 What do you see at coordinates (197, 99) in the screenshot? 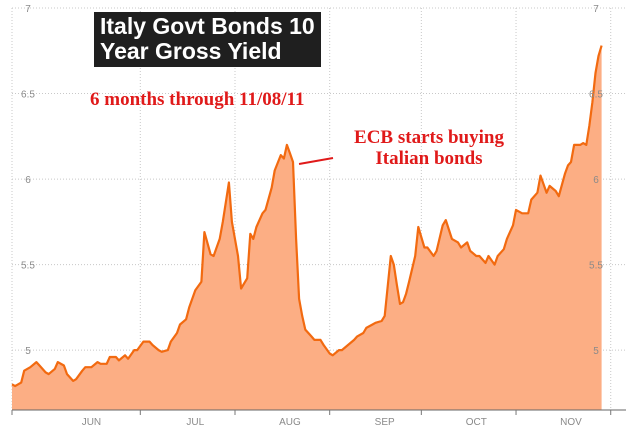
I see `chart-subtitle: 6 months through 11/08/11` at bounding box center [197, 99].